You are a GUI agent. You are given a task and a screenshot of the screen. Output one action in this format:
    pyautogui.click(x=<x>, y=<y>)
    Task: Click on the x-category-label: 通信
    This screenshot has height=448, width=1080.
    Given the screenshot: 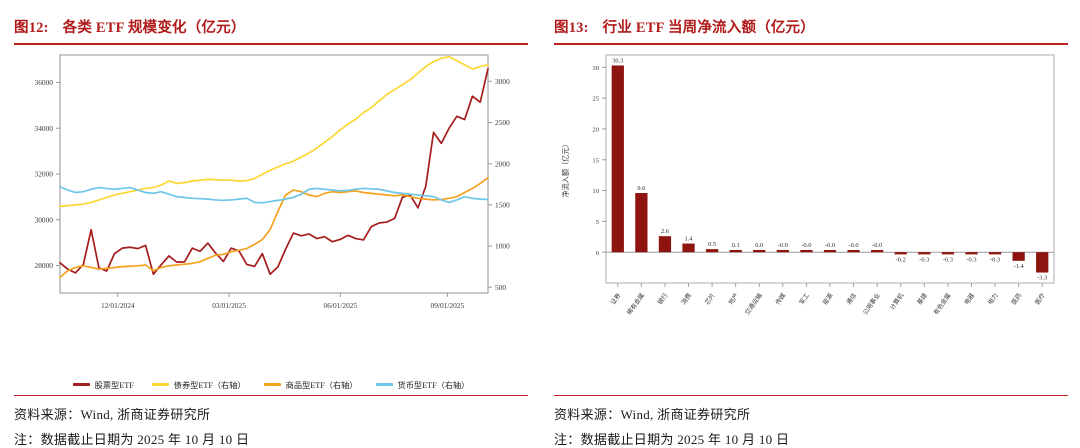 What is the action you would take?
    pyautogui.click(x=852, y=298)
    